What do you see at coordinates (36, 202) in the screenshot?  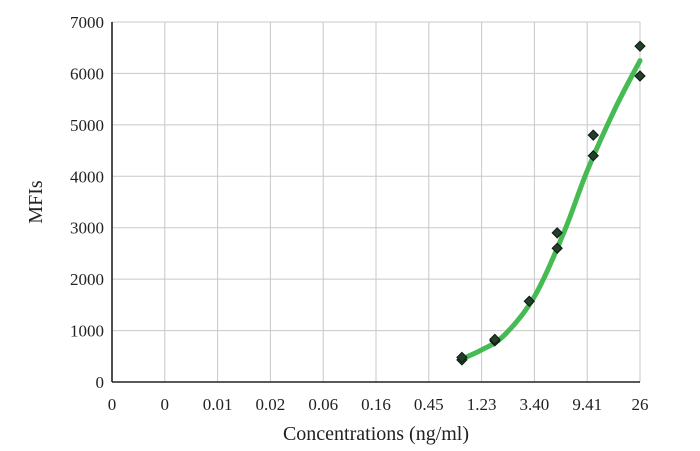 I see `y-axis-title: MFIs` at bounding box center [36, 202].